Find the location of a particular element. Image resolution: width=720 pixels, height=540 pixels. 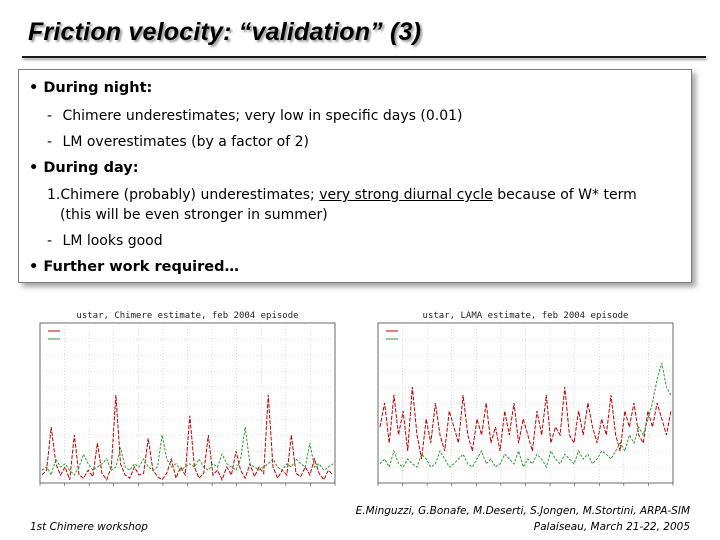

chart-lama-svg: ustar, LAMA estimate, feb 2004 episode is located at coordinates (525, 398).